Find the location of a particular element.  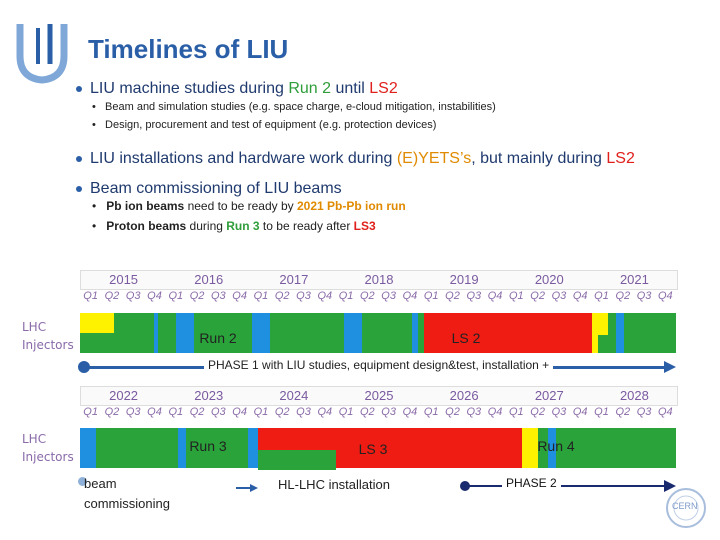

cern-logo: CERN is located at coordinates (686, 508).